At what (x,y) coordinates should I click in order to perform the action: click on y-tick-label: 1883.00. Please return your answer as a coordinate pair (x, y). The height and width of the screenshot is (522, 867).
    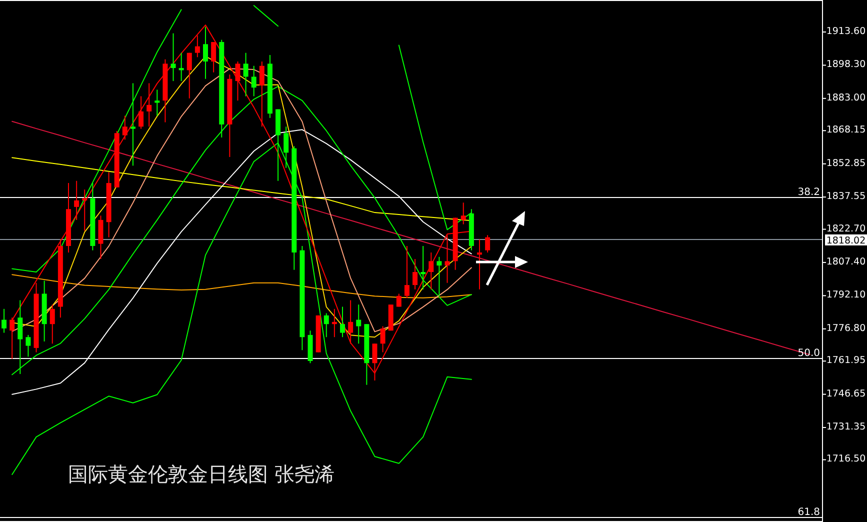
    Looking at the image, I should click on (846, 98).